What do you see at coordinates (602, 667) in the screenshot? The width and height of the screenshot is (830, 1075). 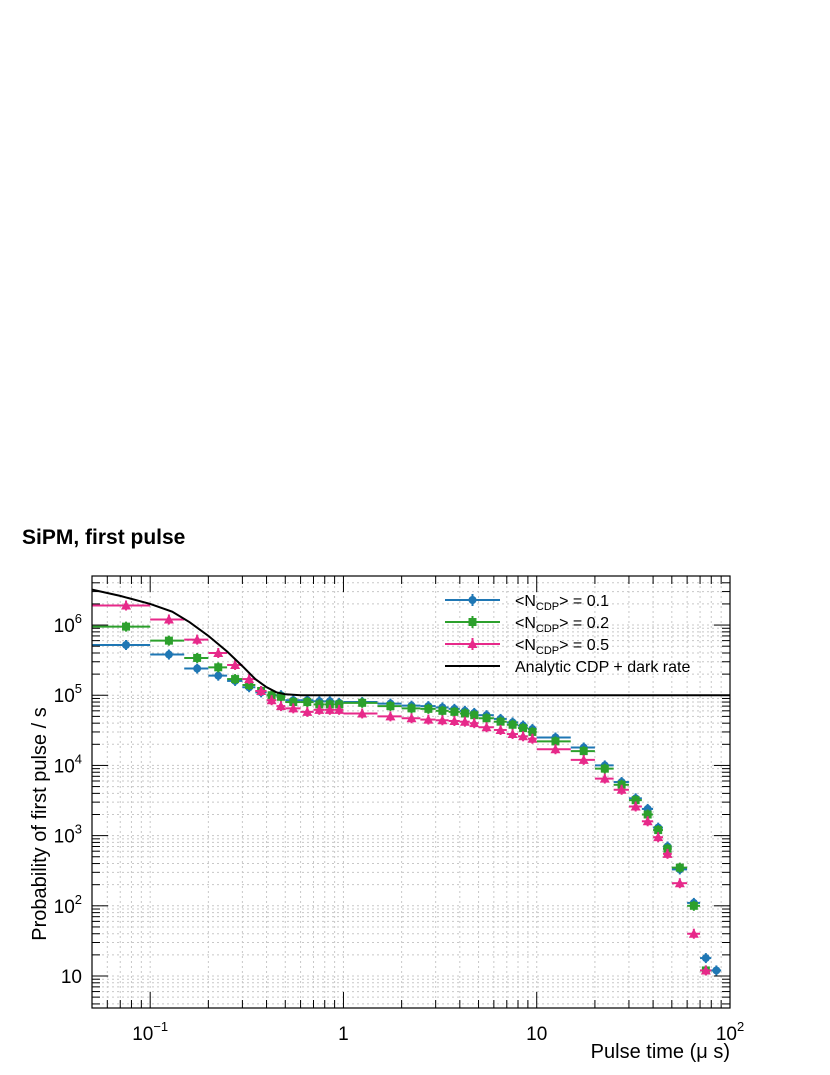 I see `legend-label: Analytic CDP + dark rate` at bounding box center [602, 667].